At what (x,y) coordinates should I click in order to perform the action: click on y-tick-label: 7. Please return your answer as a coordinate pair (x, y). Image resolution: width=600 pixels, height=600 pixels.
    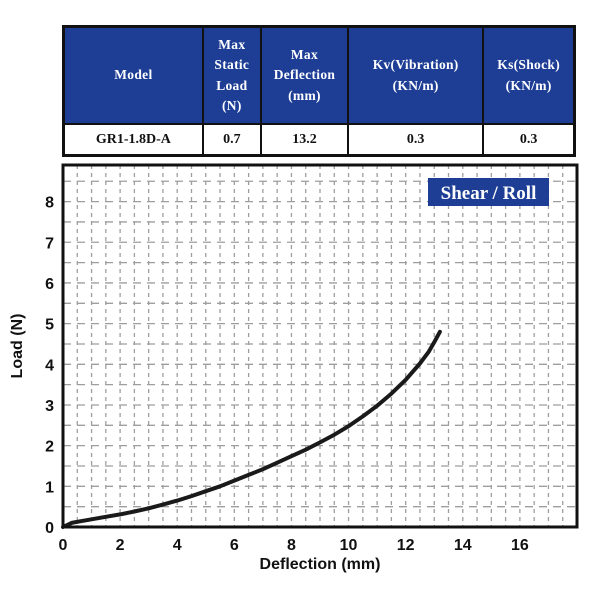
    Looking at the image, I should click on (49, 243).